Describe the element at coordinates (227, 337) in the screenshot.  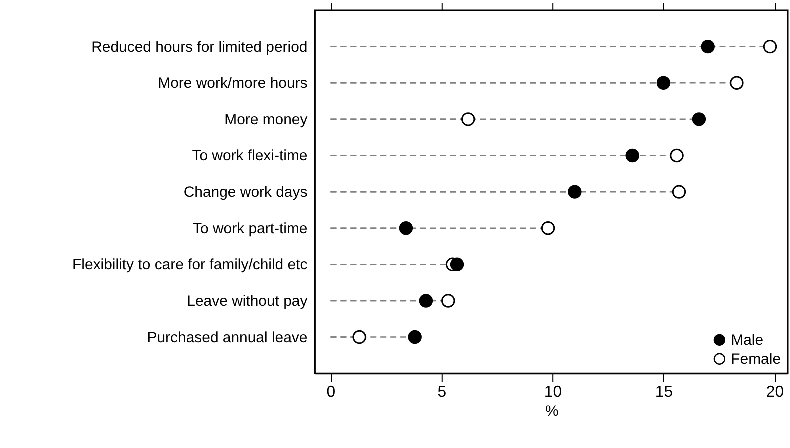
I see `y-tick-label: Purchased annual leave` at that location.